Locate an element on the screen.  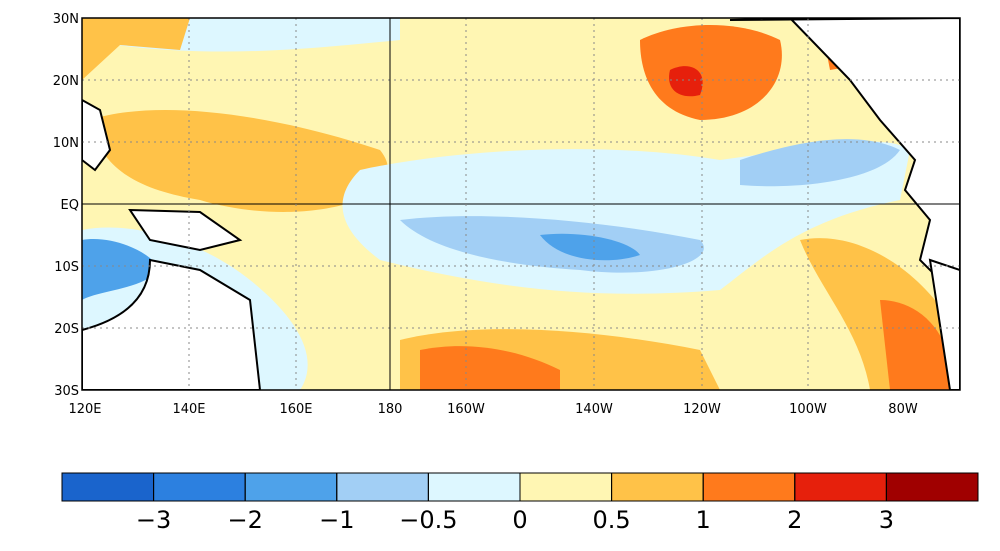
lon-label: 80W is located at coordinates (903, 409).